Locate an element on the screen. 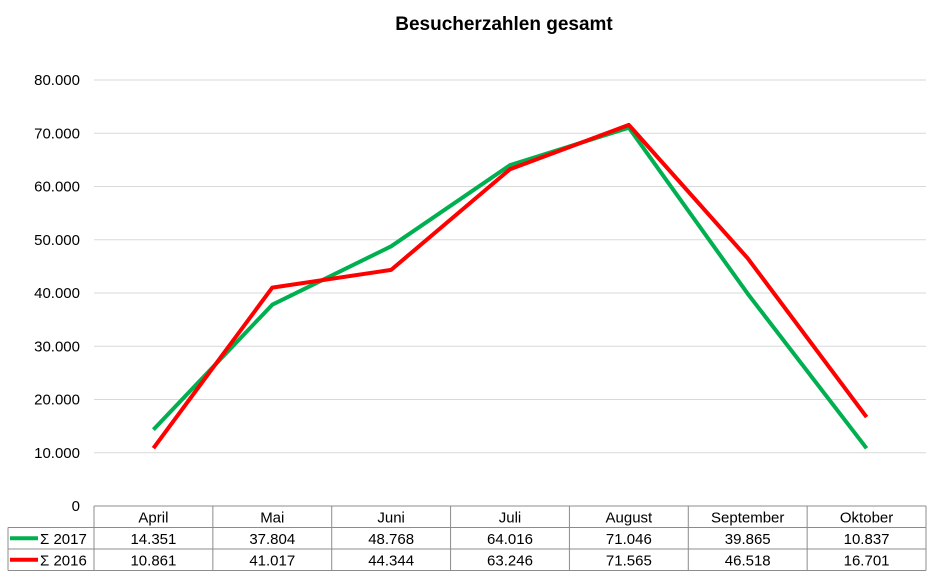  data-label: 10.837 is located at coordinates (867, 539).